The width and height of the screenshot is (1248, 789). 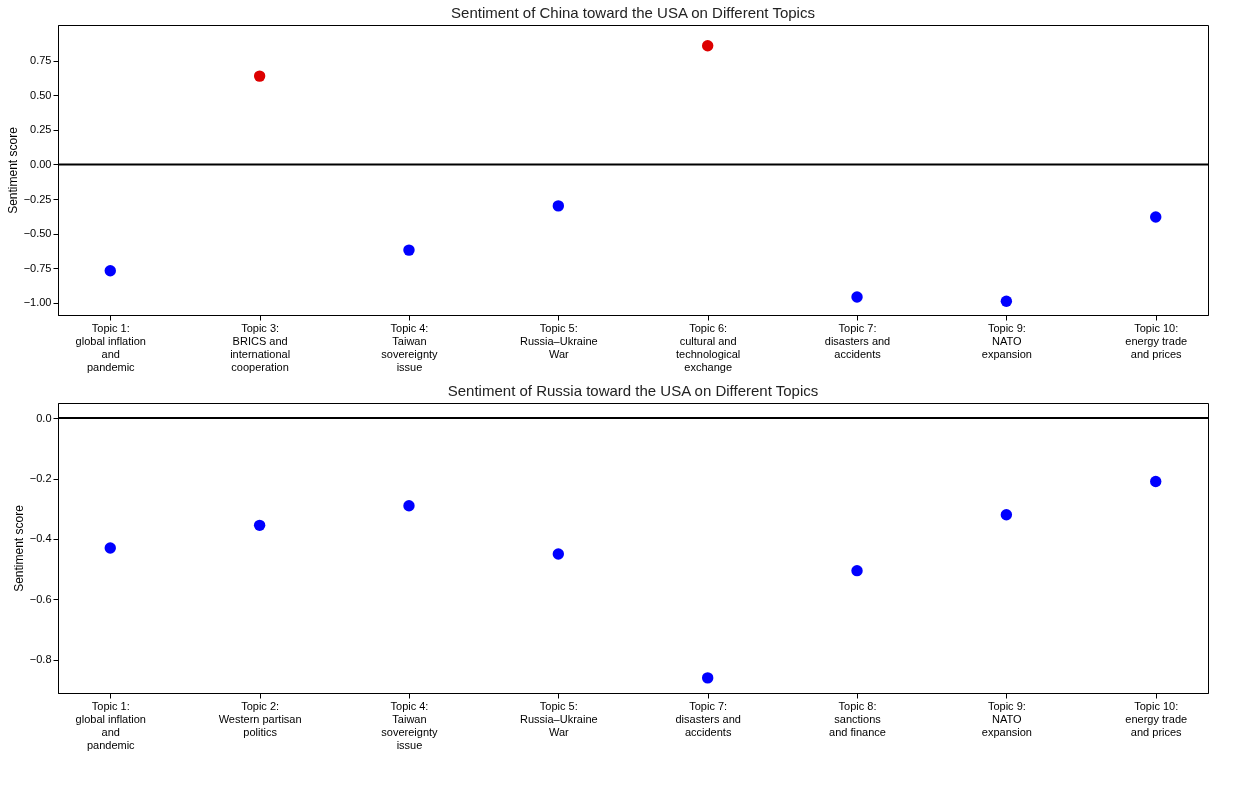 What do you see at coordinates (37, 198) in the screenshot?
I see `y-tick-label: −0.25` at bounding box center [37, 198].